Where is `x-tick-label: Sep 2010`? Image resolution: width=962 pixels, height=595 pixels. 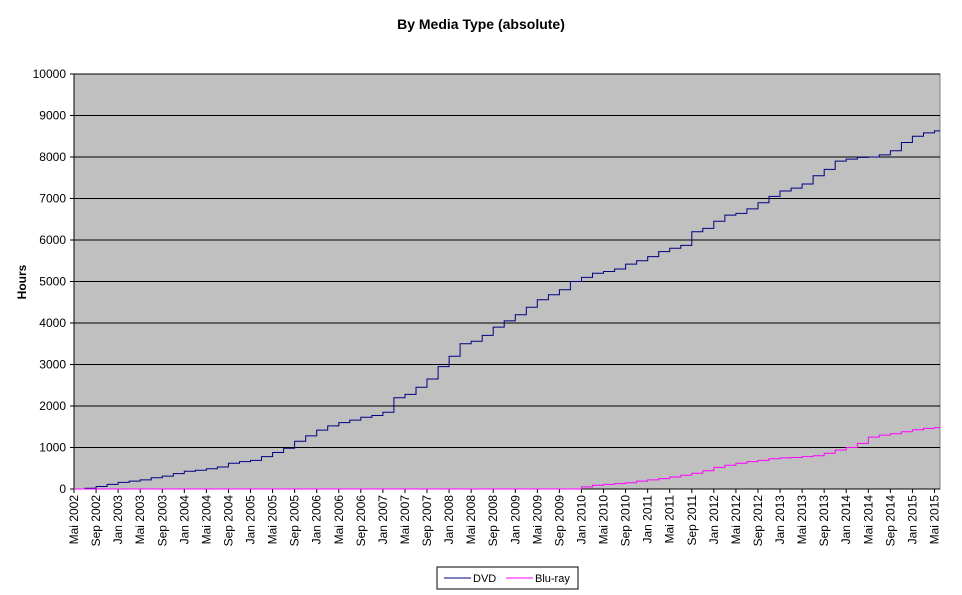 x-tick-label: Sep 2010 is located at coordinates (626, 521).